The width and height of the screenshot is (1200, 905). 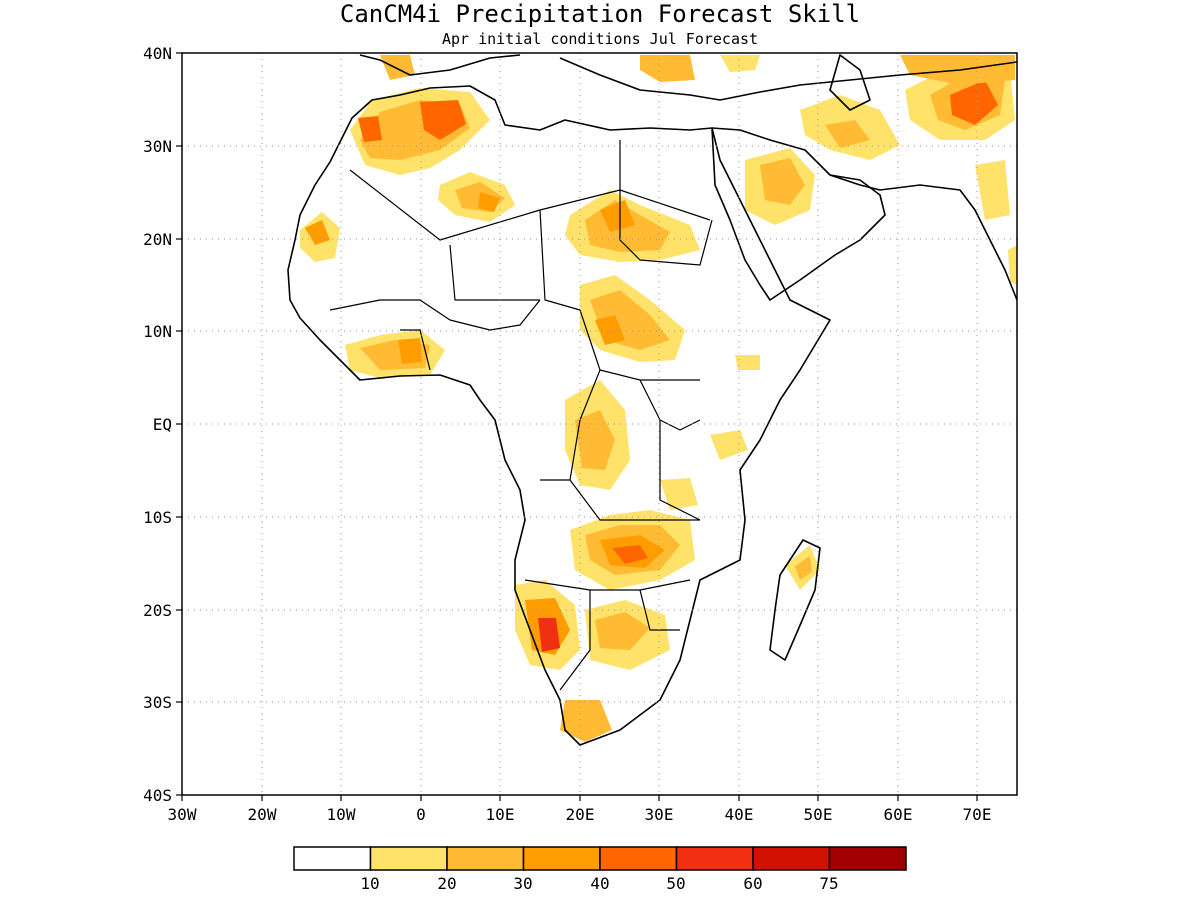 What do you see at coordinates (747, 362) in the screenshot?
I see `shade-ethiopia` at bounding box center [747, 362].